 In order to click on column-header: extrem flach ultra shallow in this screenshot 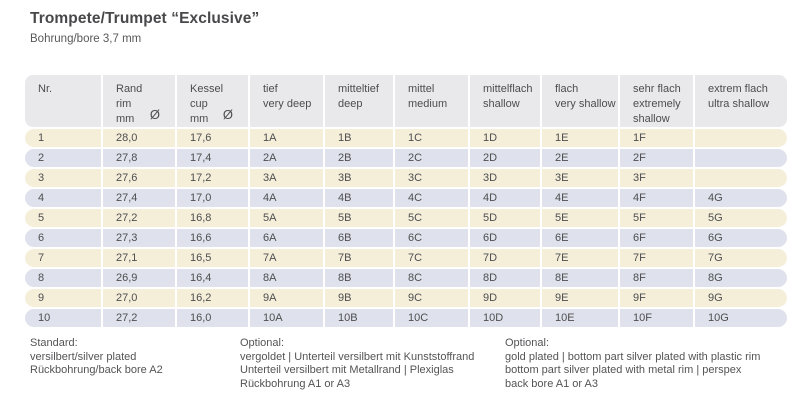, I will do `click(741, 101)`.